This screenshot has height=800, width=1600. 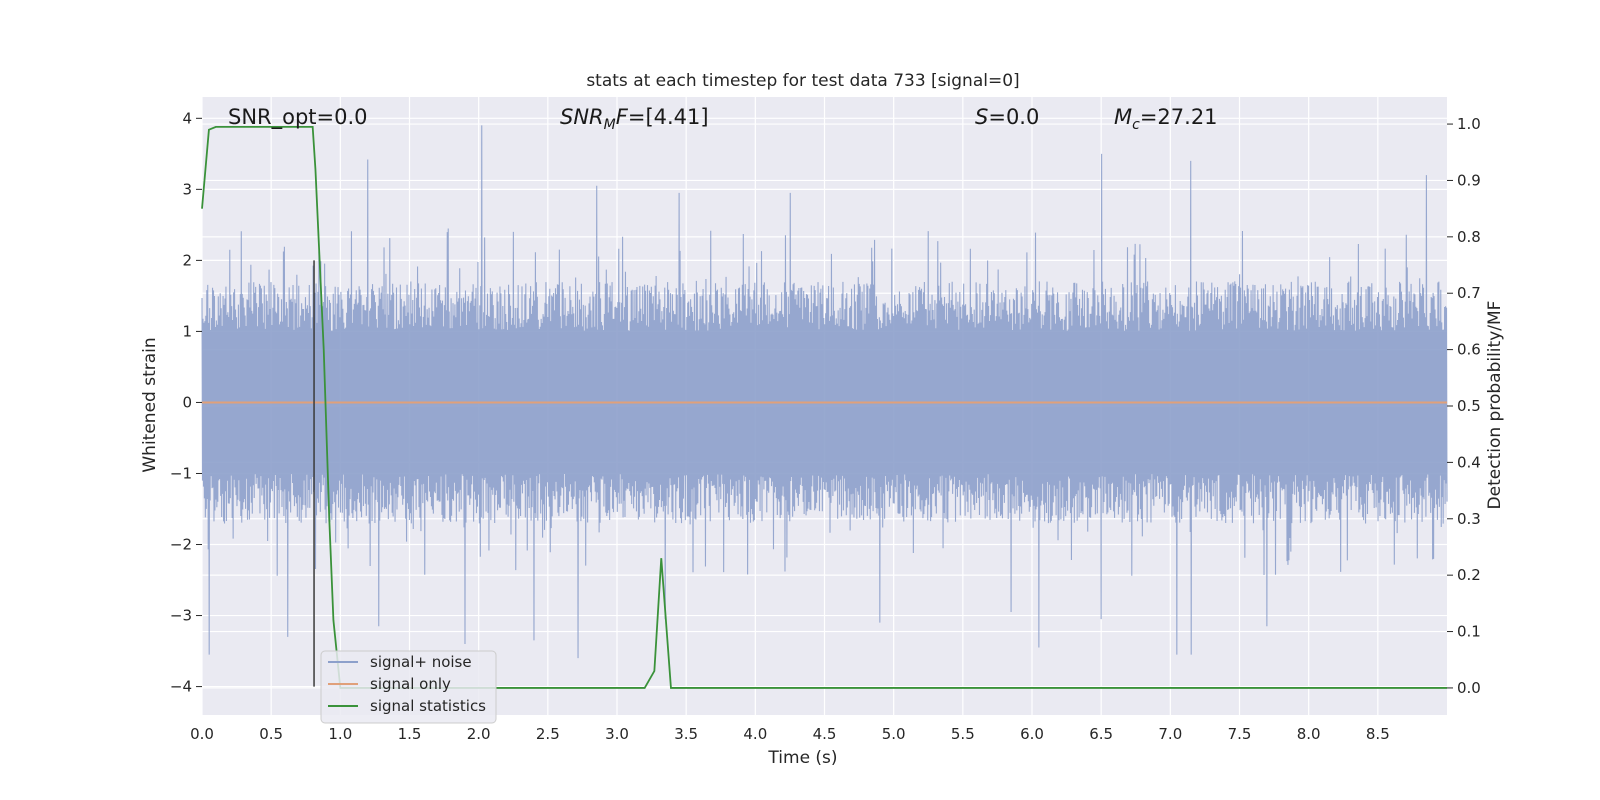 What do you see at coordinates (1469, 632) in the screenshot?
I see `y2-tick-label: 0.1` at bounding box center [1469, 632].